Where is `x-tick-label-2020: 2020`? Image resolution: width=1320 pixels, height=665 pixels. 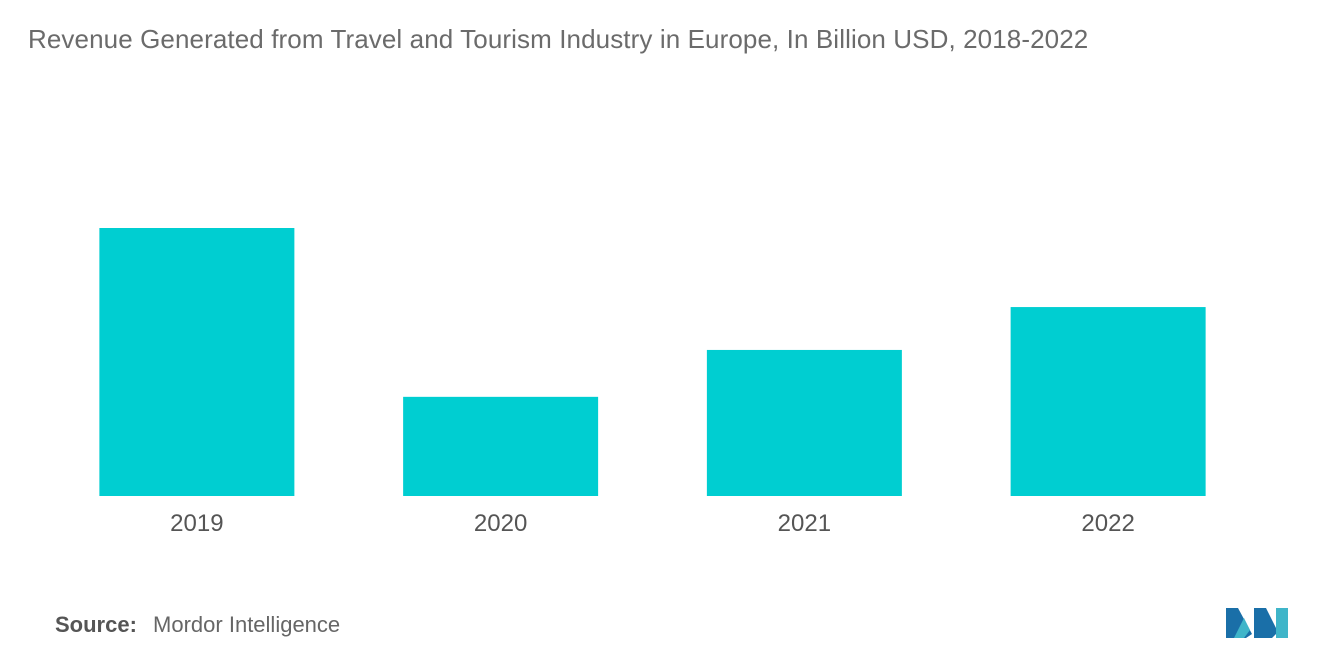 x-tick-label-2020: 2020 is located at coordinates (500, 523).